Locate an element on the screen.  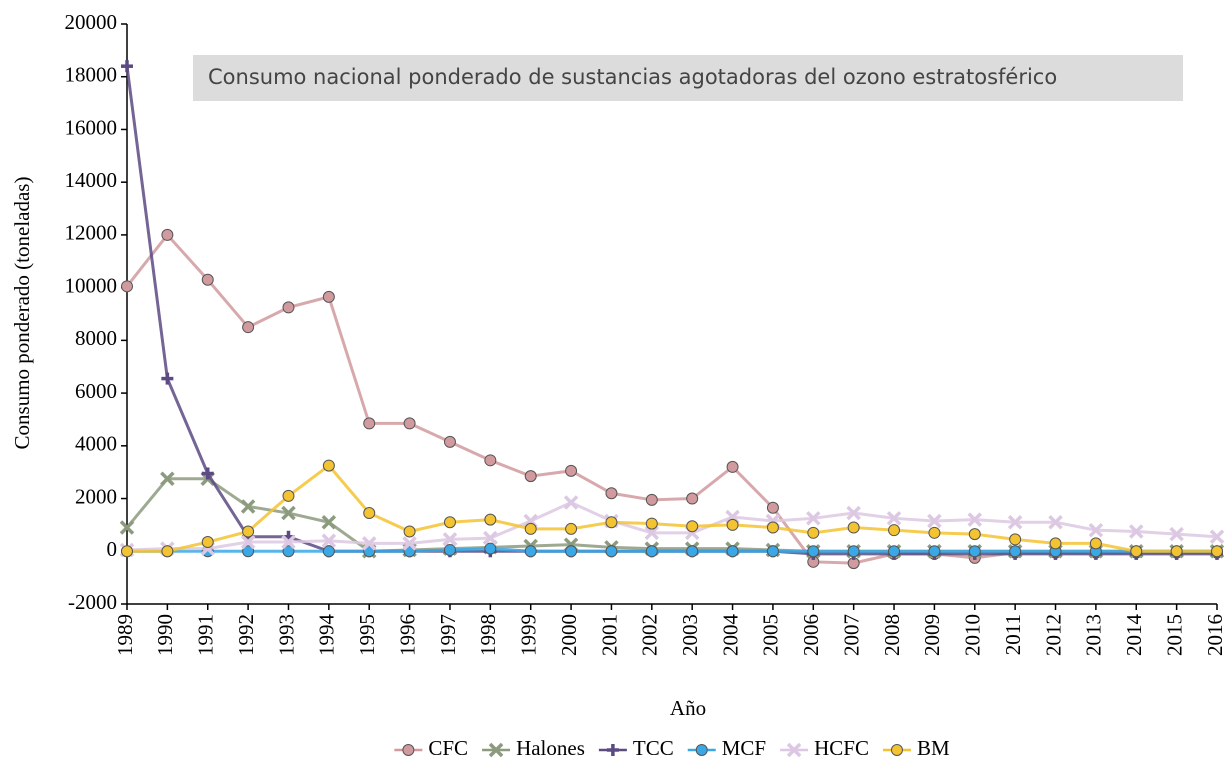
y-tick-label: 8000 is located at coordinates (96, 338).